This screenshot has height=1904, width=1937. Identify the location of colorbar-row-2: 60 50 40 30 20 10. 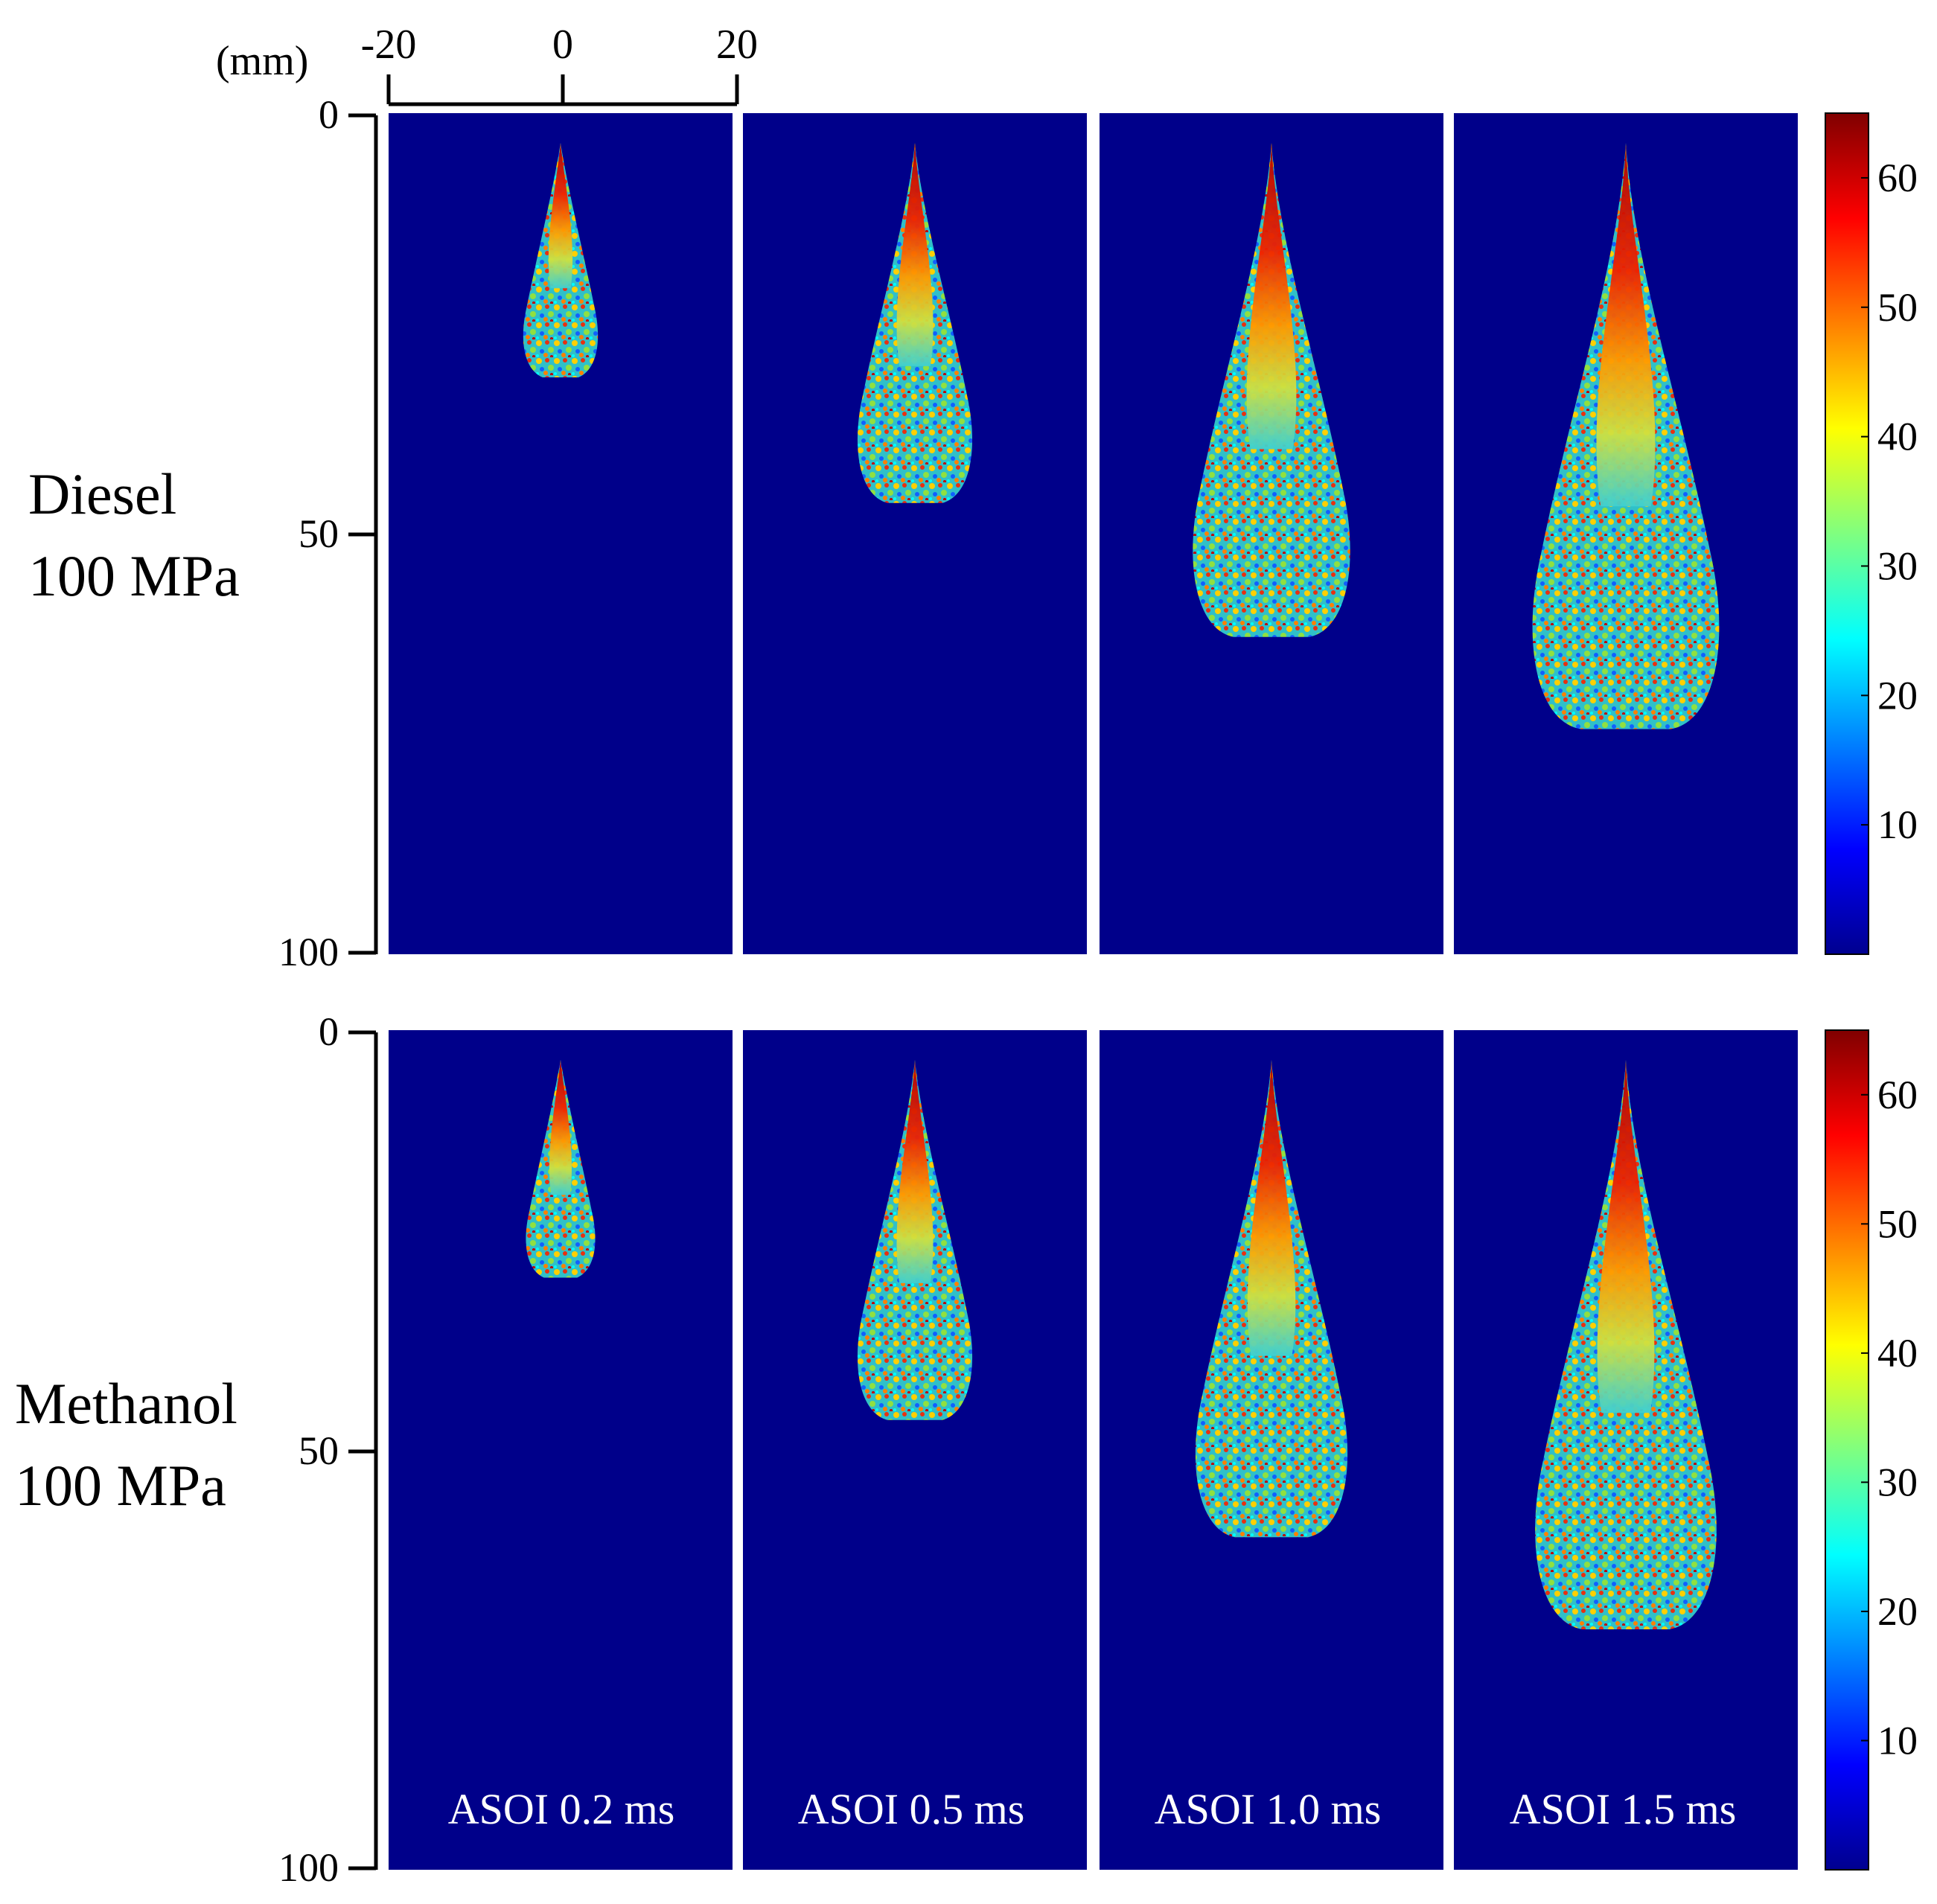
(1871, 1450).